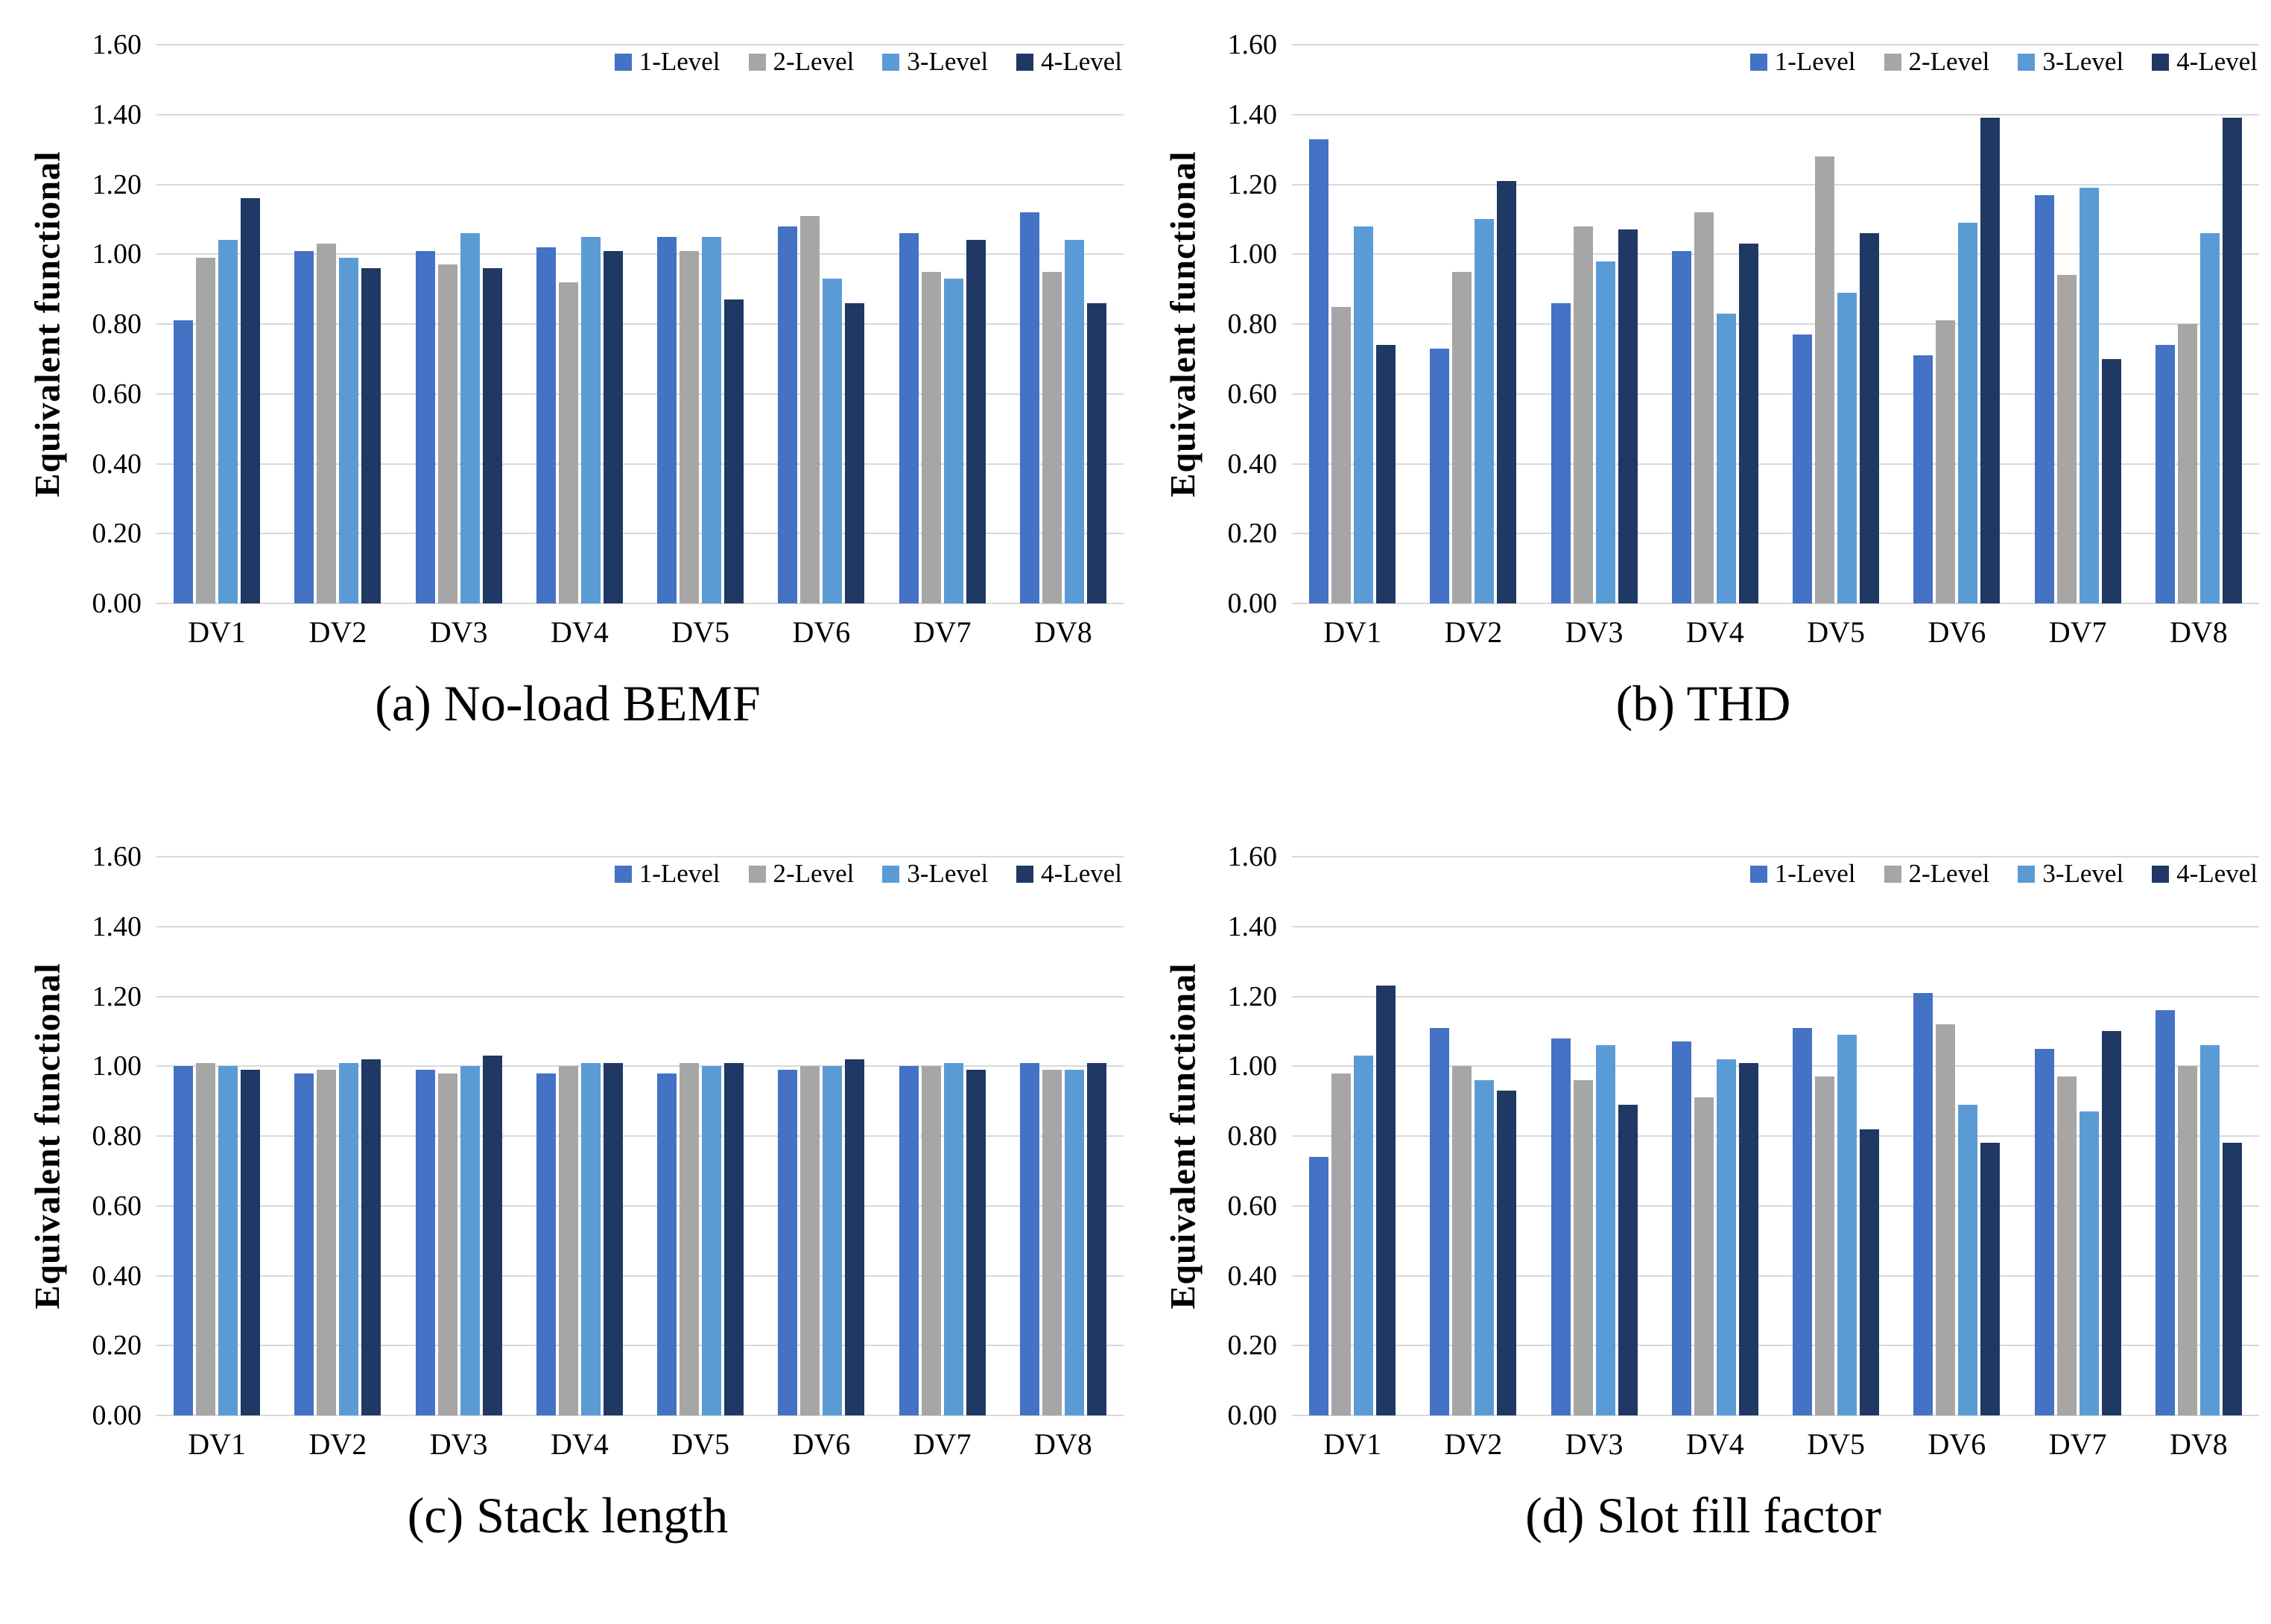 This screenshot has height=1624, width=2271. What do you see at coordinates (1252, 534) in the screenshot?
I see `y-tick-label: 0.20` at bounding box center [1252, 534].